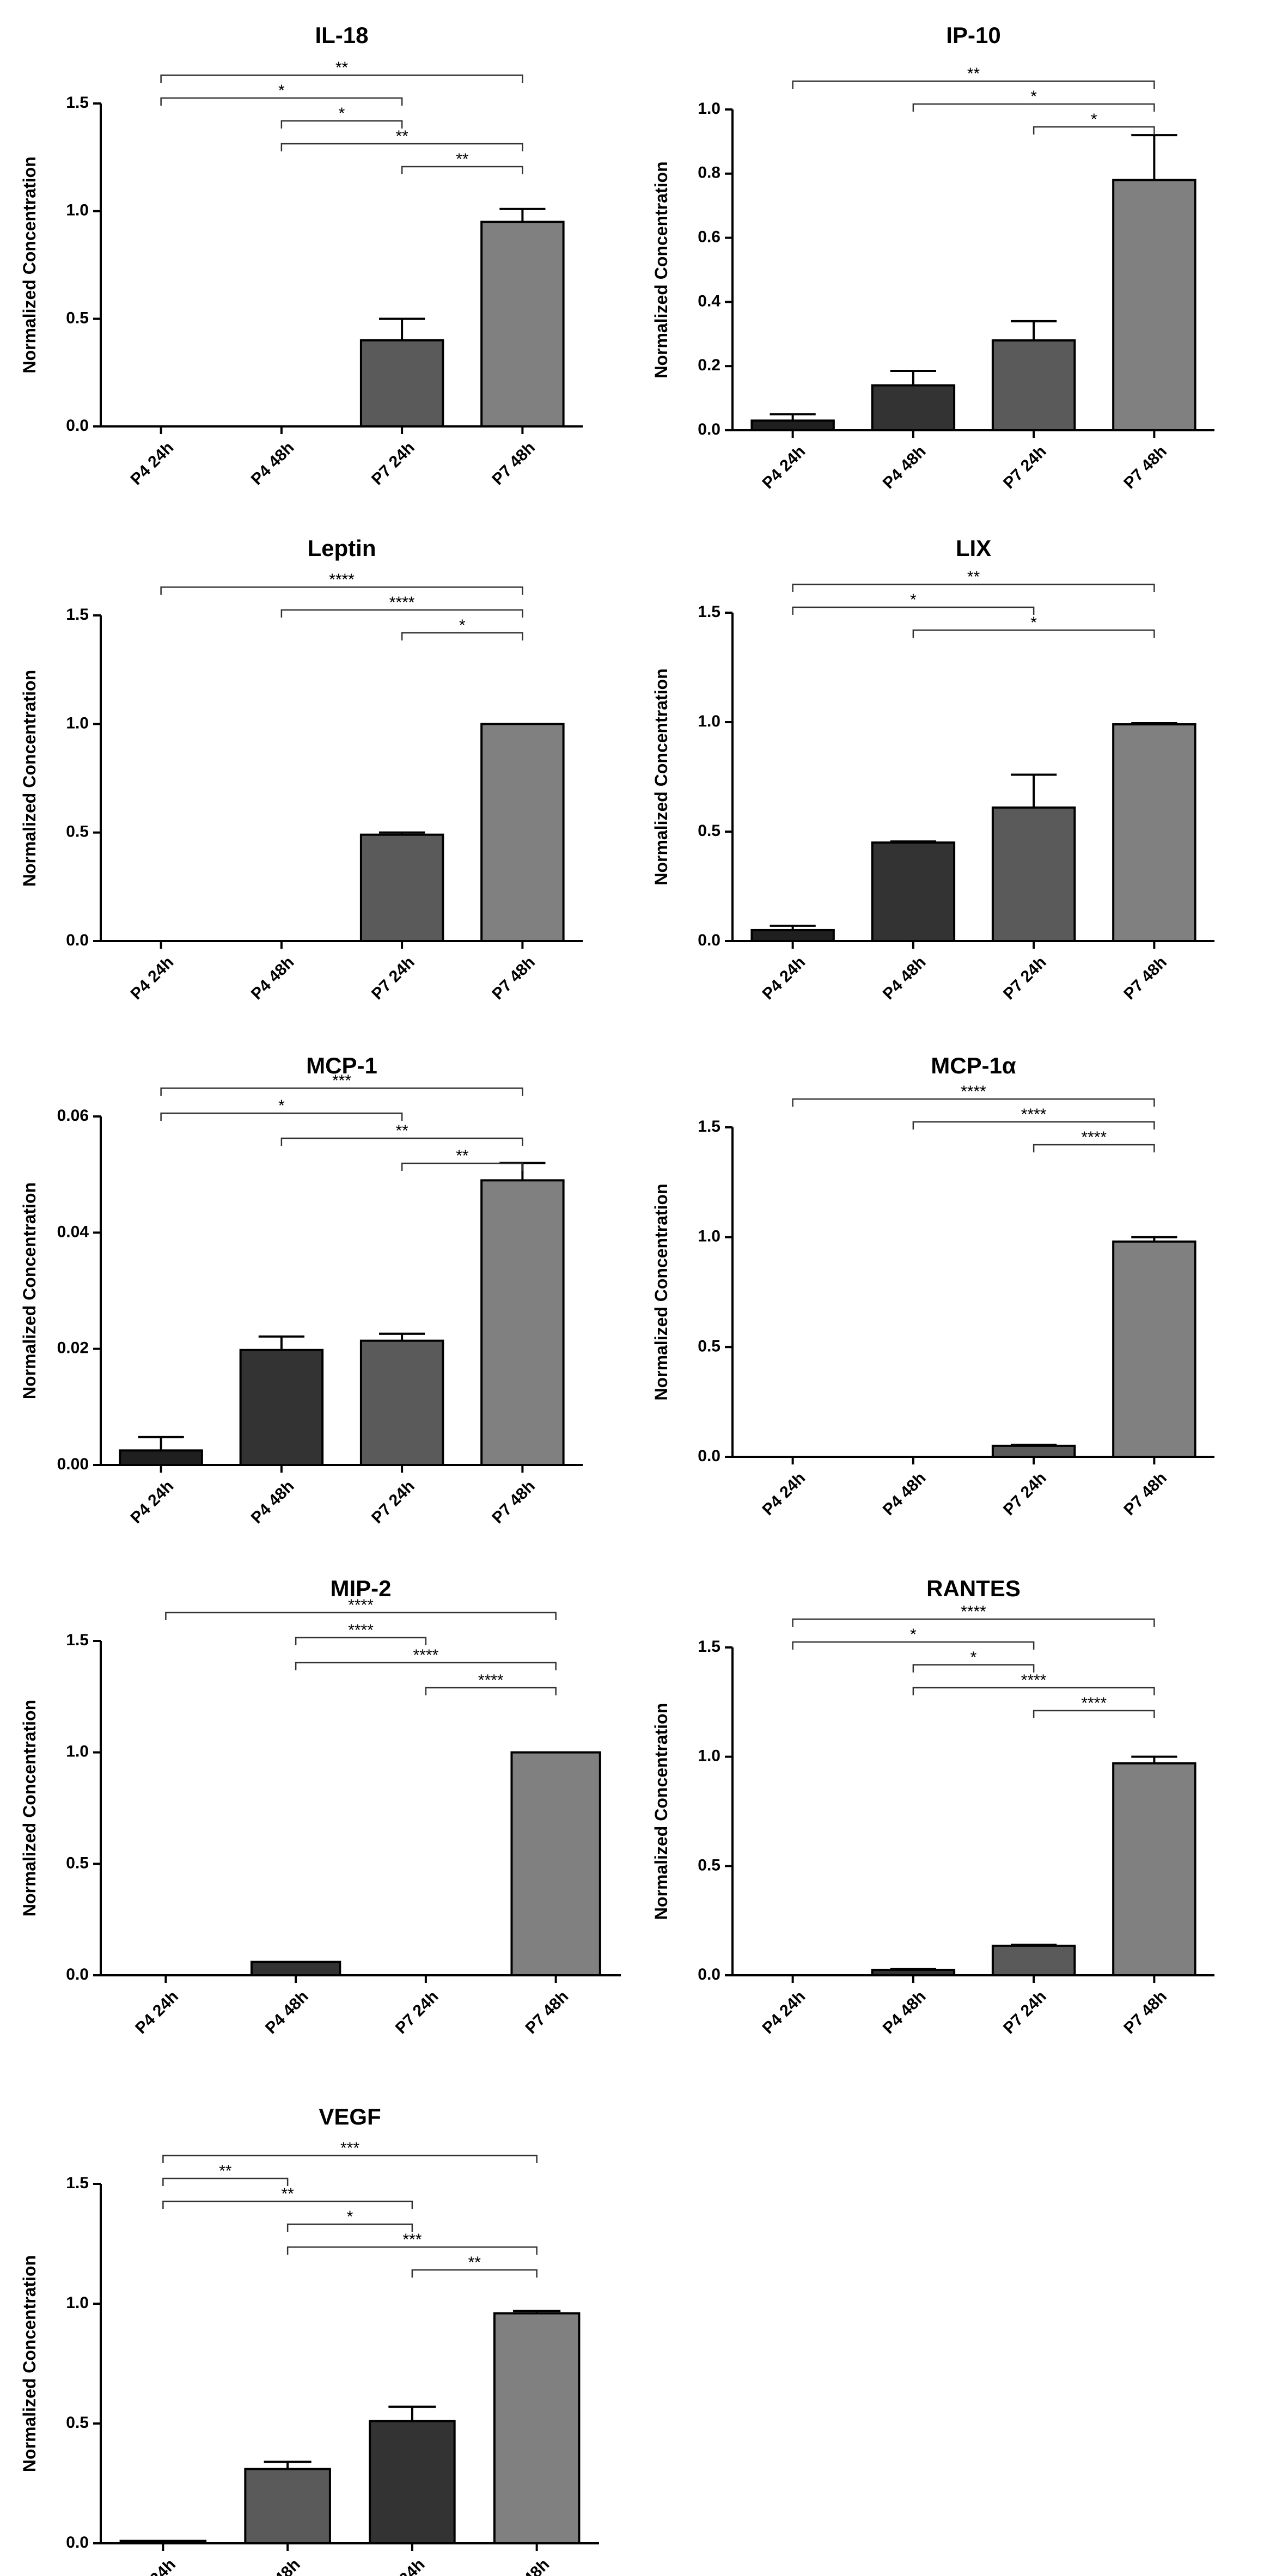 This screenshot has width=1276, height=2576. What do you see at coordinates (709, 365) in the screenshot?
I see `y-tick-label: 0.2` at bounding box center [709, 365].